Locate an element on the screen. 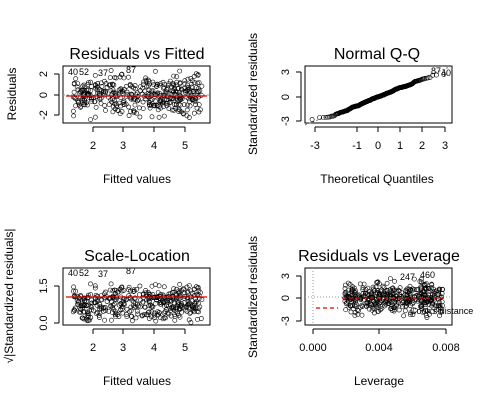 Image resolution: width=485 pixels, height=406 pixels. panel4-ytick-0: 0 is located at coordinates (286, 298).